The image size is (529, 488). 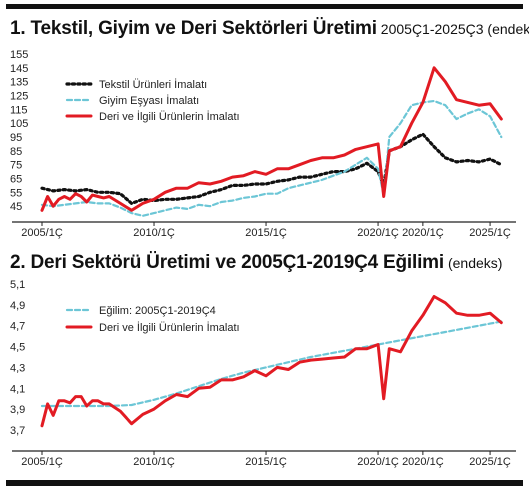 What do you see at coordinates (17, 431) in the screenshot?
I see `chart2-y-tick-label: 3,7` at bounding box center [17, 431].